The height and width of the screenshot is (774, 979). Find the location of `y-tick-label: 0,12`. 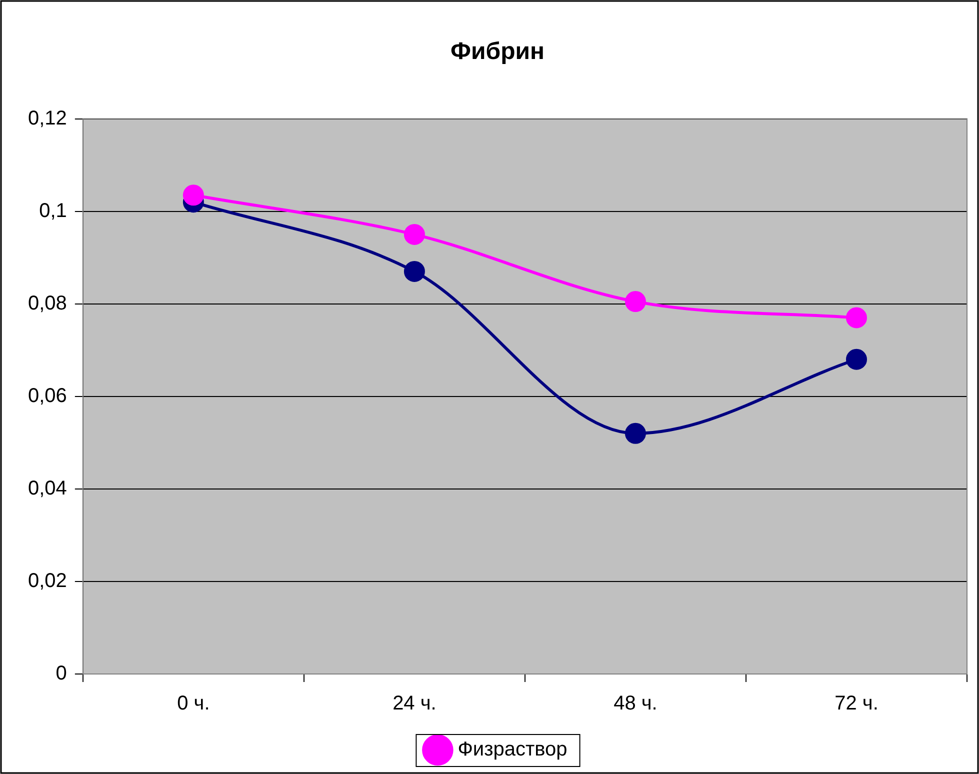

y-tick-label: 0,12 is located at coordinates (47, 118).